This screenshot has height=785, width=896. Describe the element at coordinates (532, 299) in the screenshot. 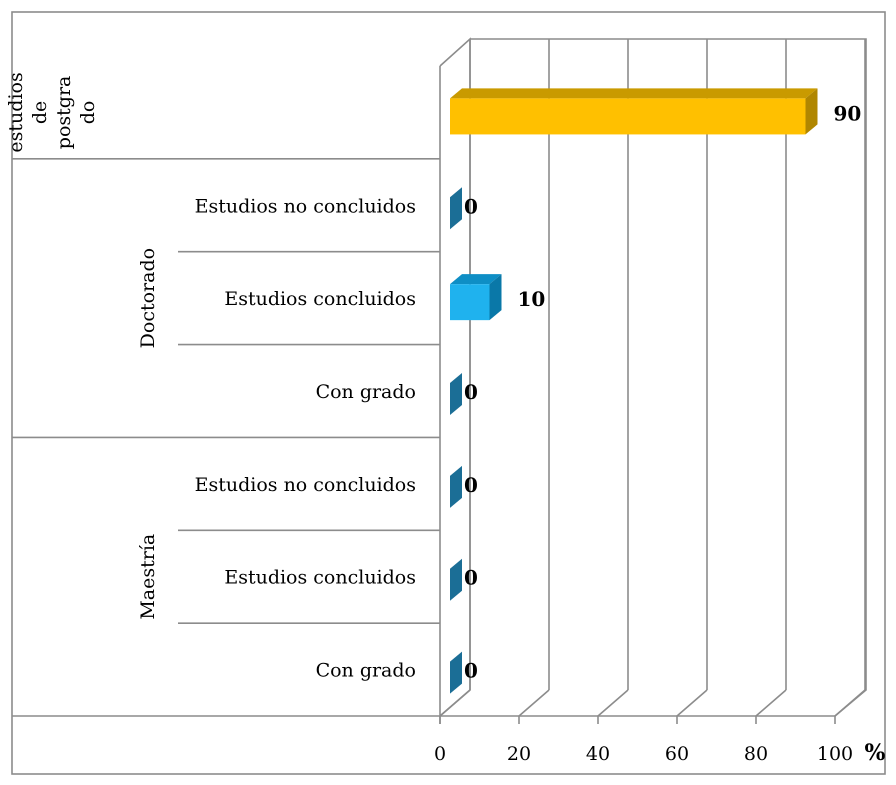

I see `data-label: 10` at that location.